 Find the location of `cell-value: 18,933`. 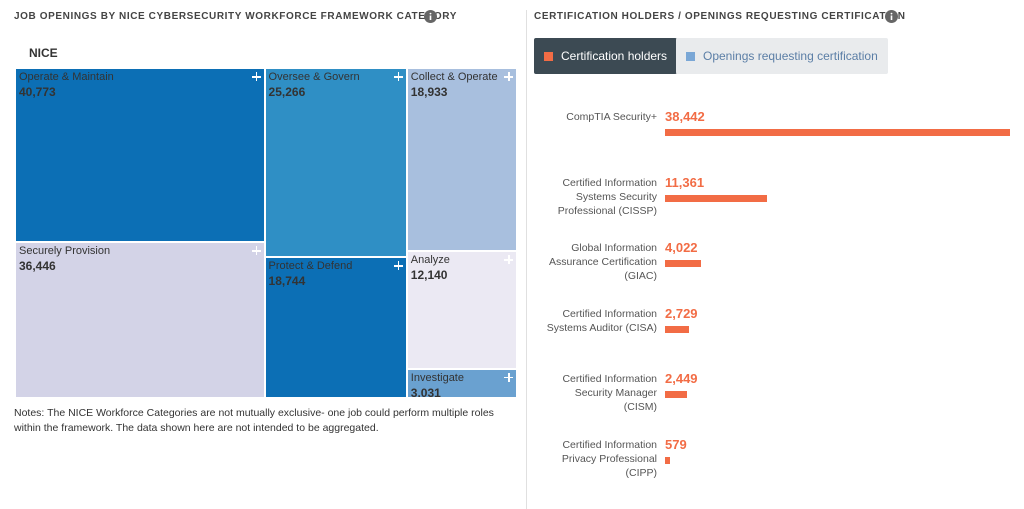

cell-value: 18,933 is located at coordinates (429, 92).